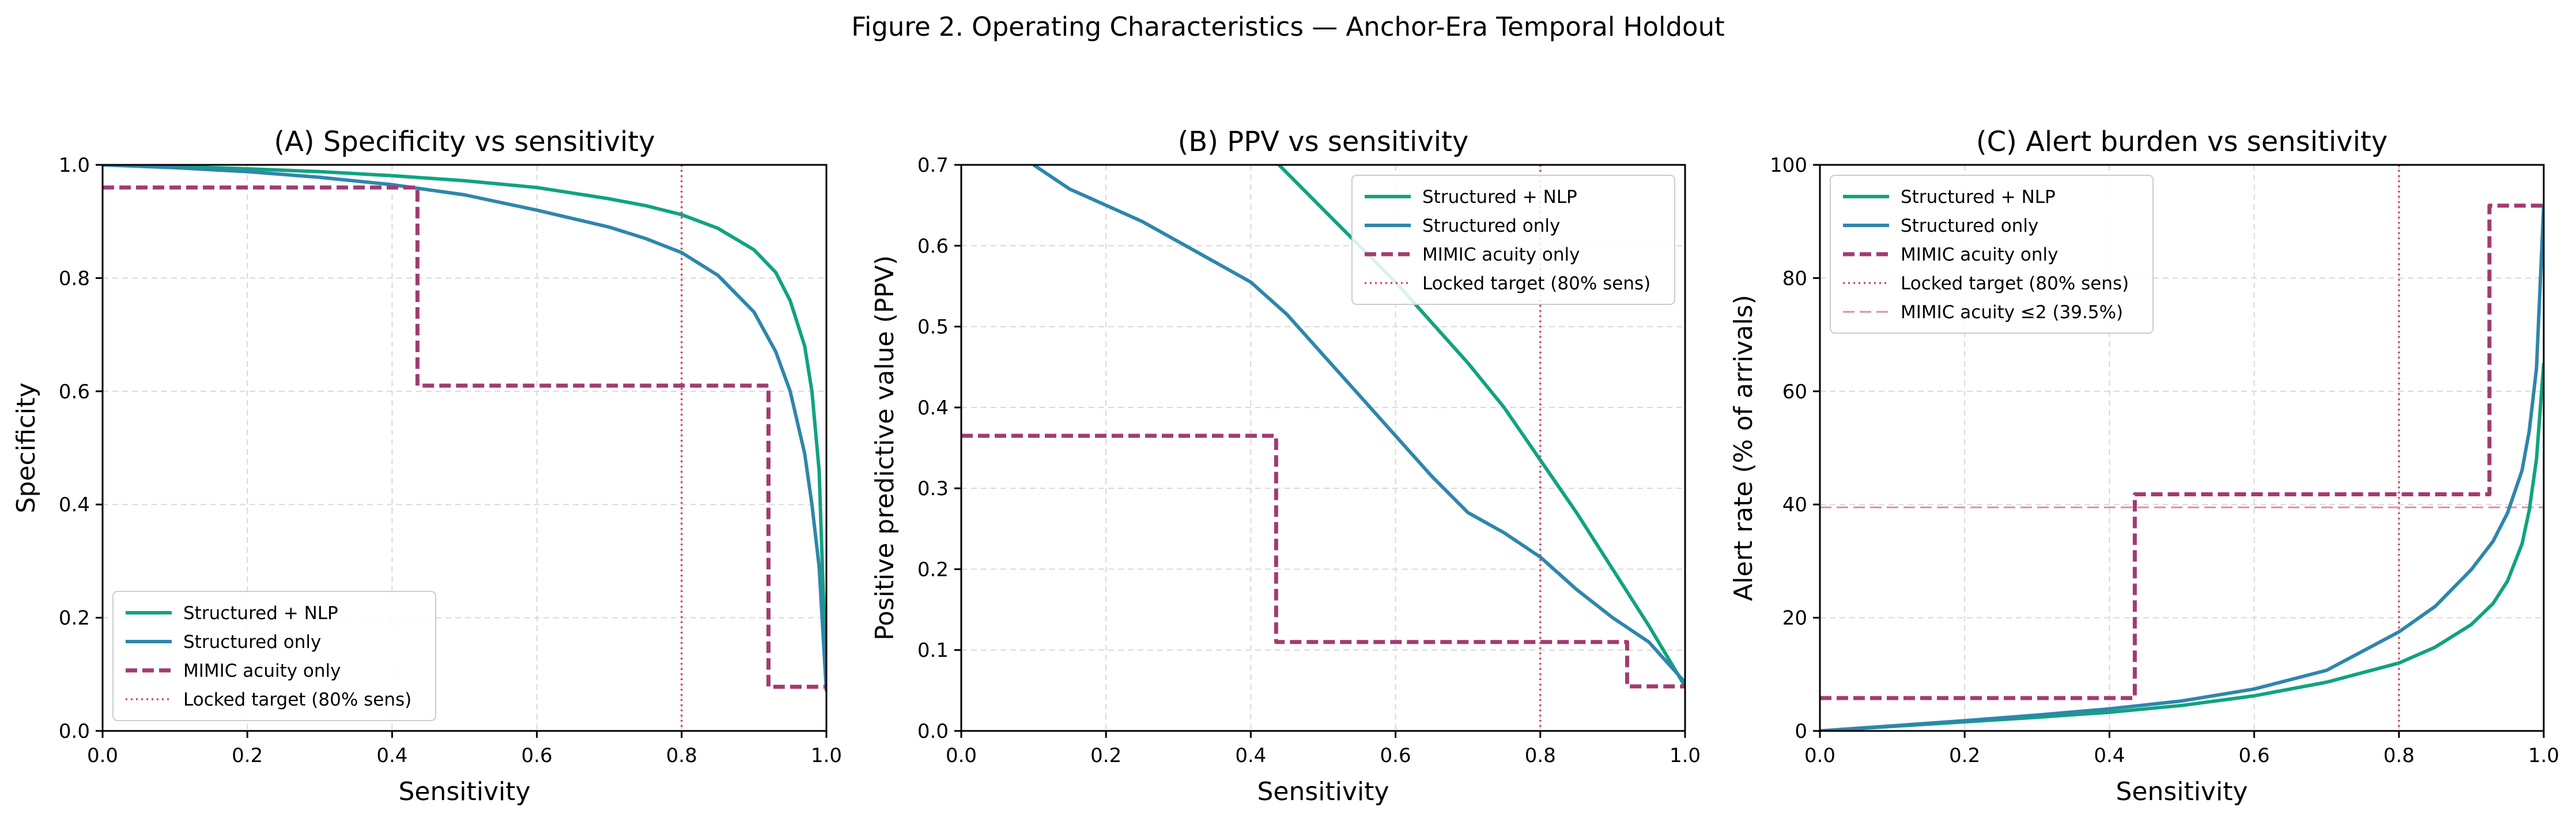 The height and width of the screenshot is (822, 2576). Describe the element at coordinates (933, 165) in the screenshot. I see `y-tick-label: 0.7` at that location.